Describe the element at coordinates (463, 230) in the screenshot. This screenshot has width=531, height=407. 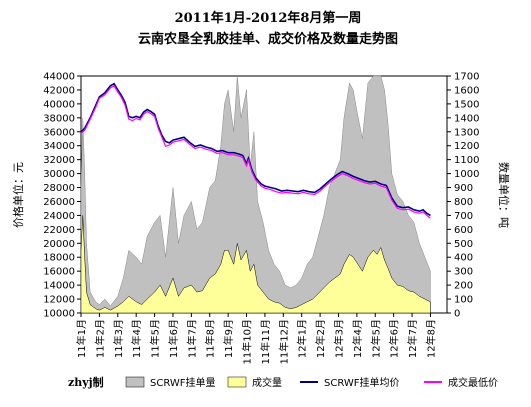
I see `right-tick-label: 600` at that location.